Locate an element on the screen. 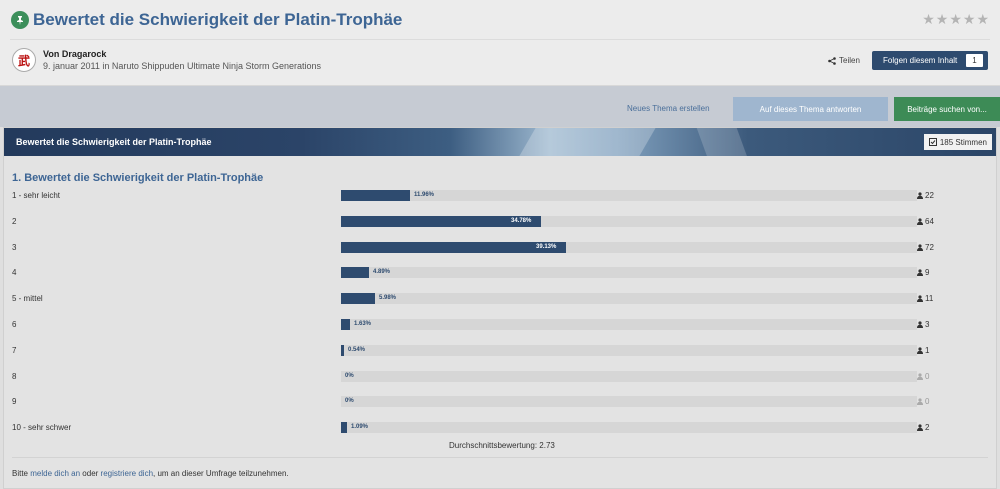 This screenshot has height=489, width=1000. poll-percent: 39.13% is located at coordinates (546, 246).